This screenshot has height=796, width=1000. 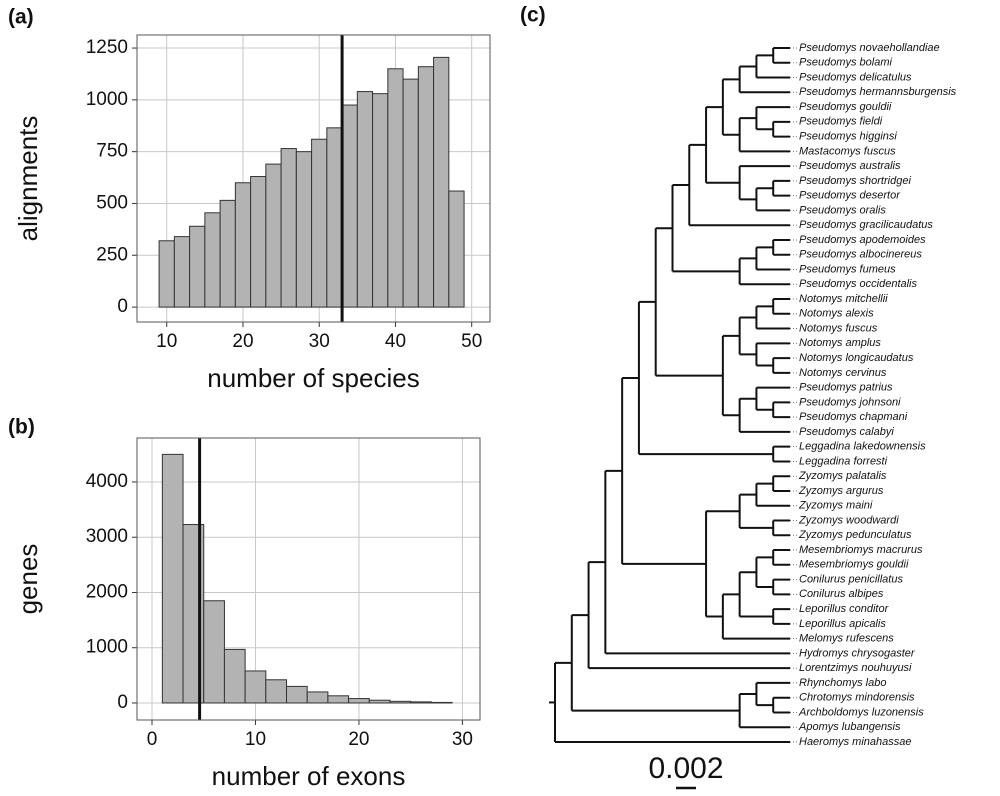 I want to click on y-tick-label: 2000, so click(x=107, y=591).